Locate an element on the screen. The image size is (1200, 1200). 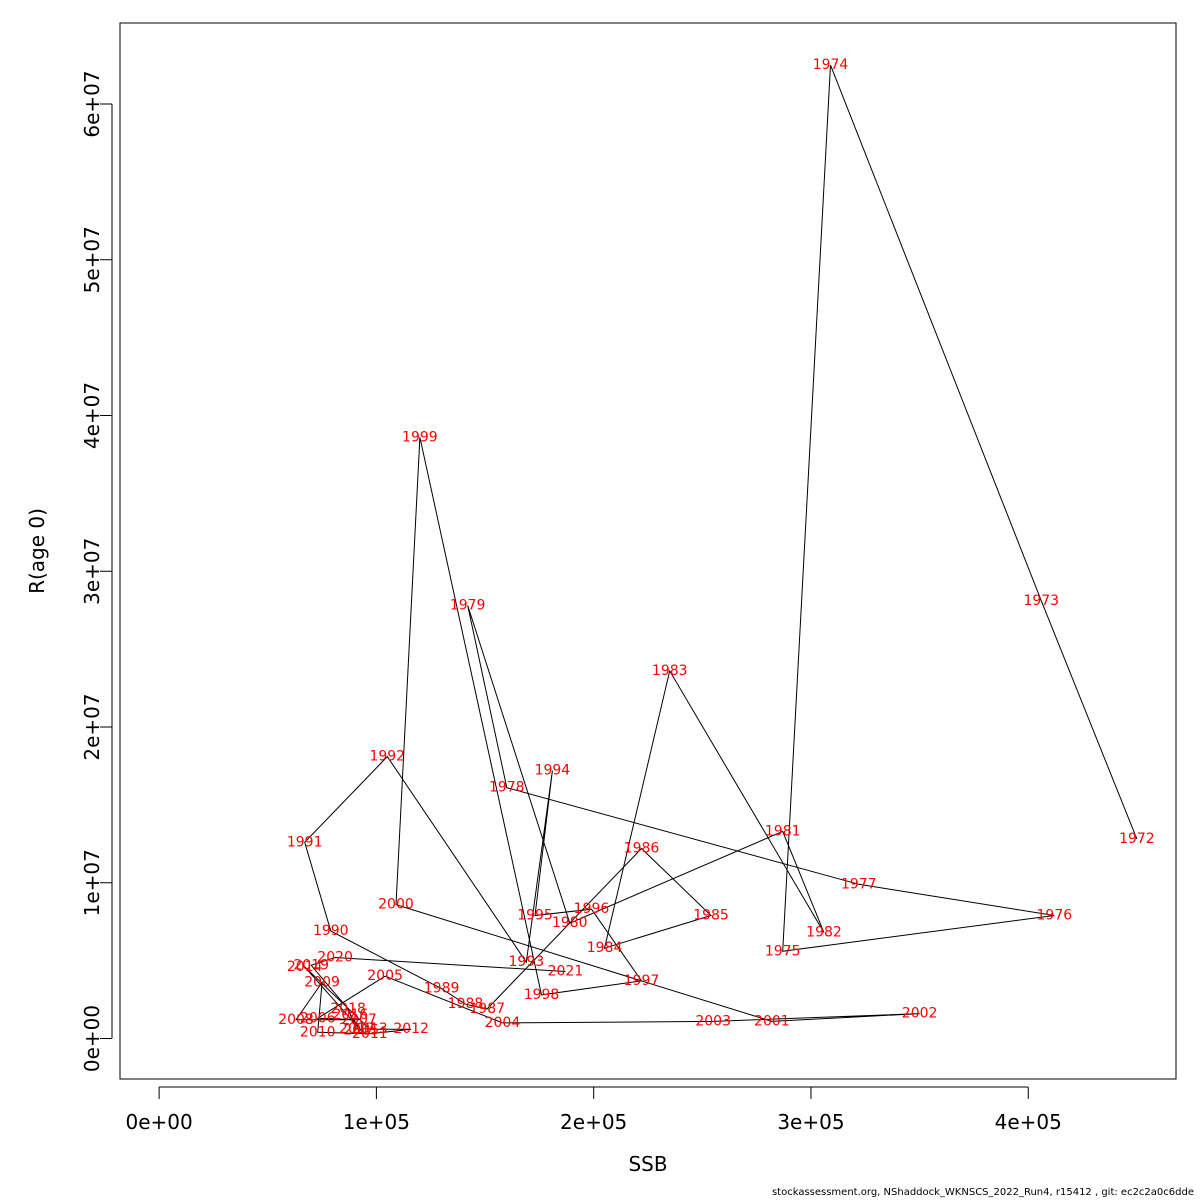
point-label-1995: 1995 is located at coordinates (535, 915).